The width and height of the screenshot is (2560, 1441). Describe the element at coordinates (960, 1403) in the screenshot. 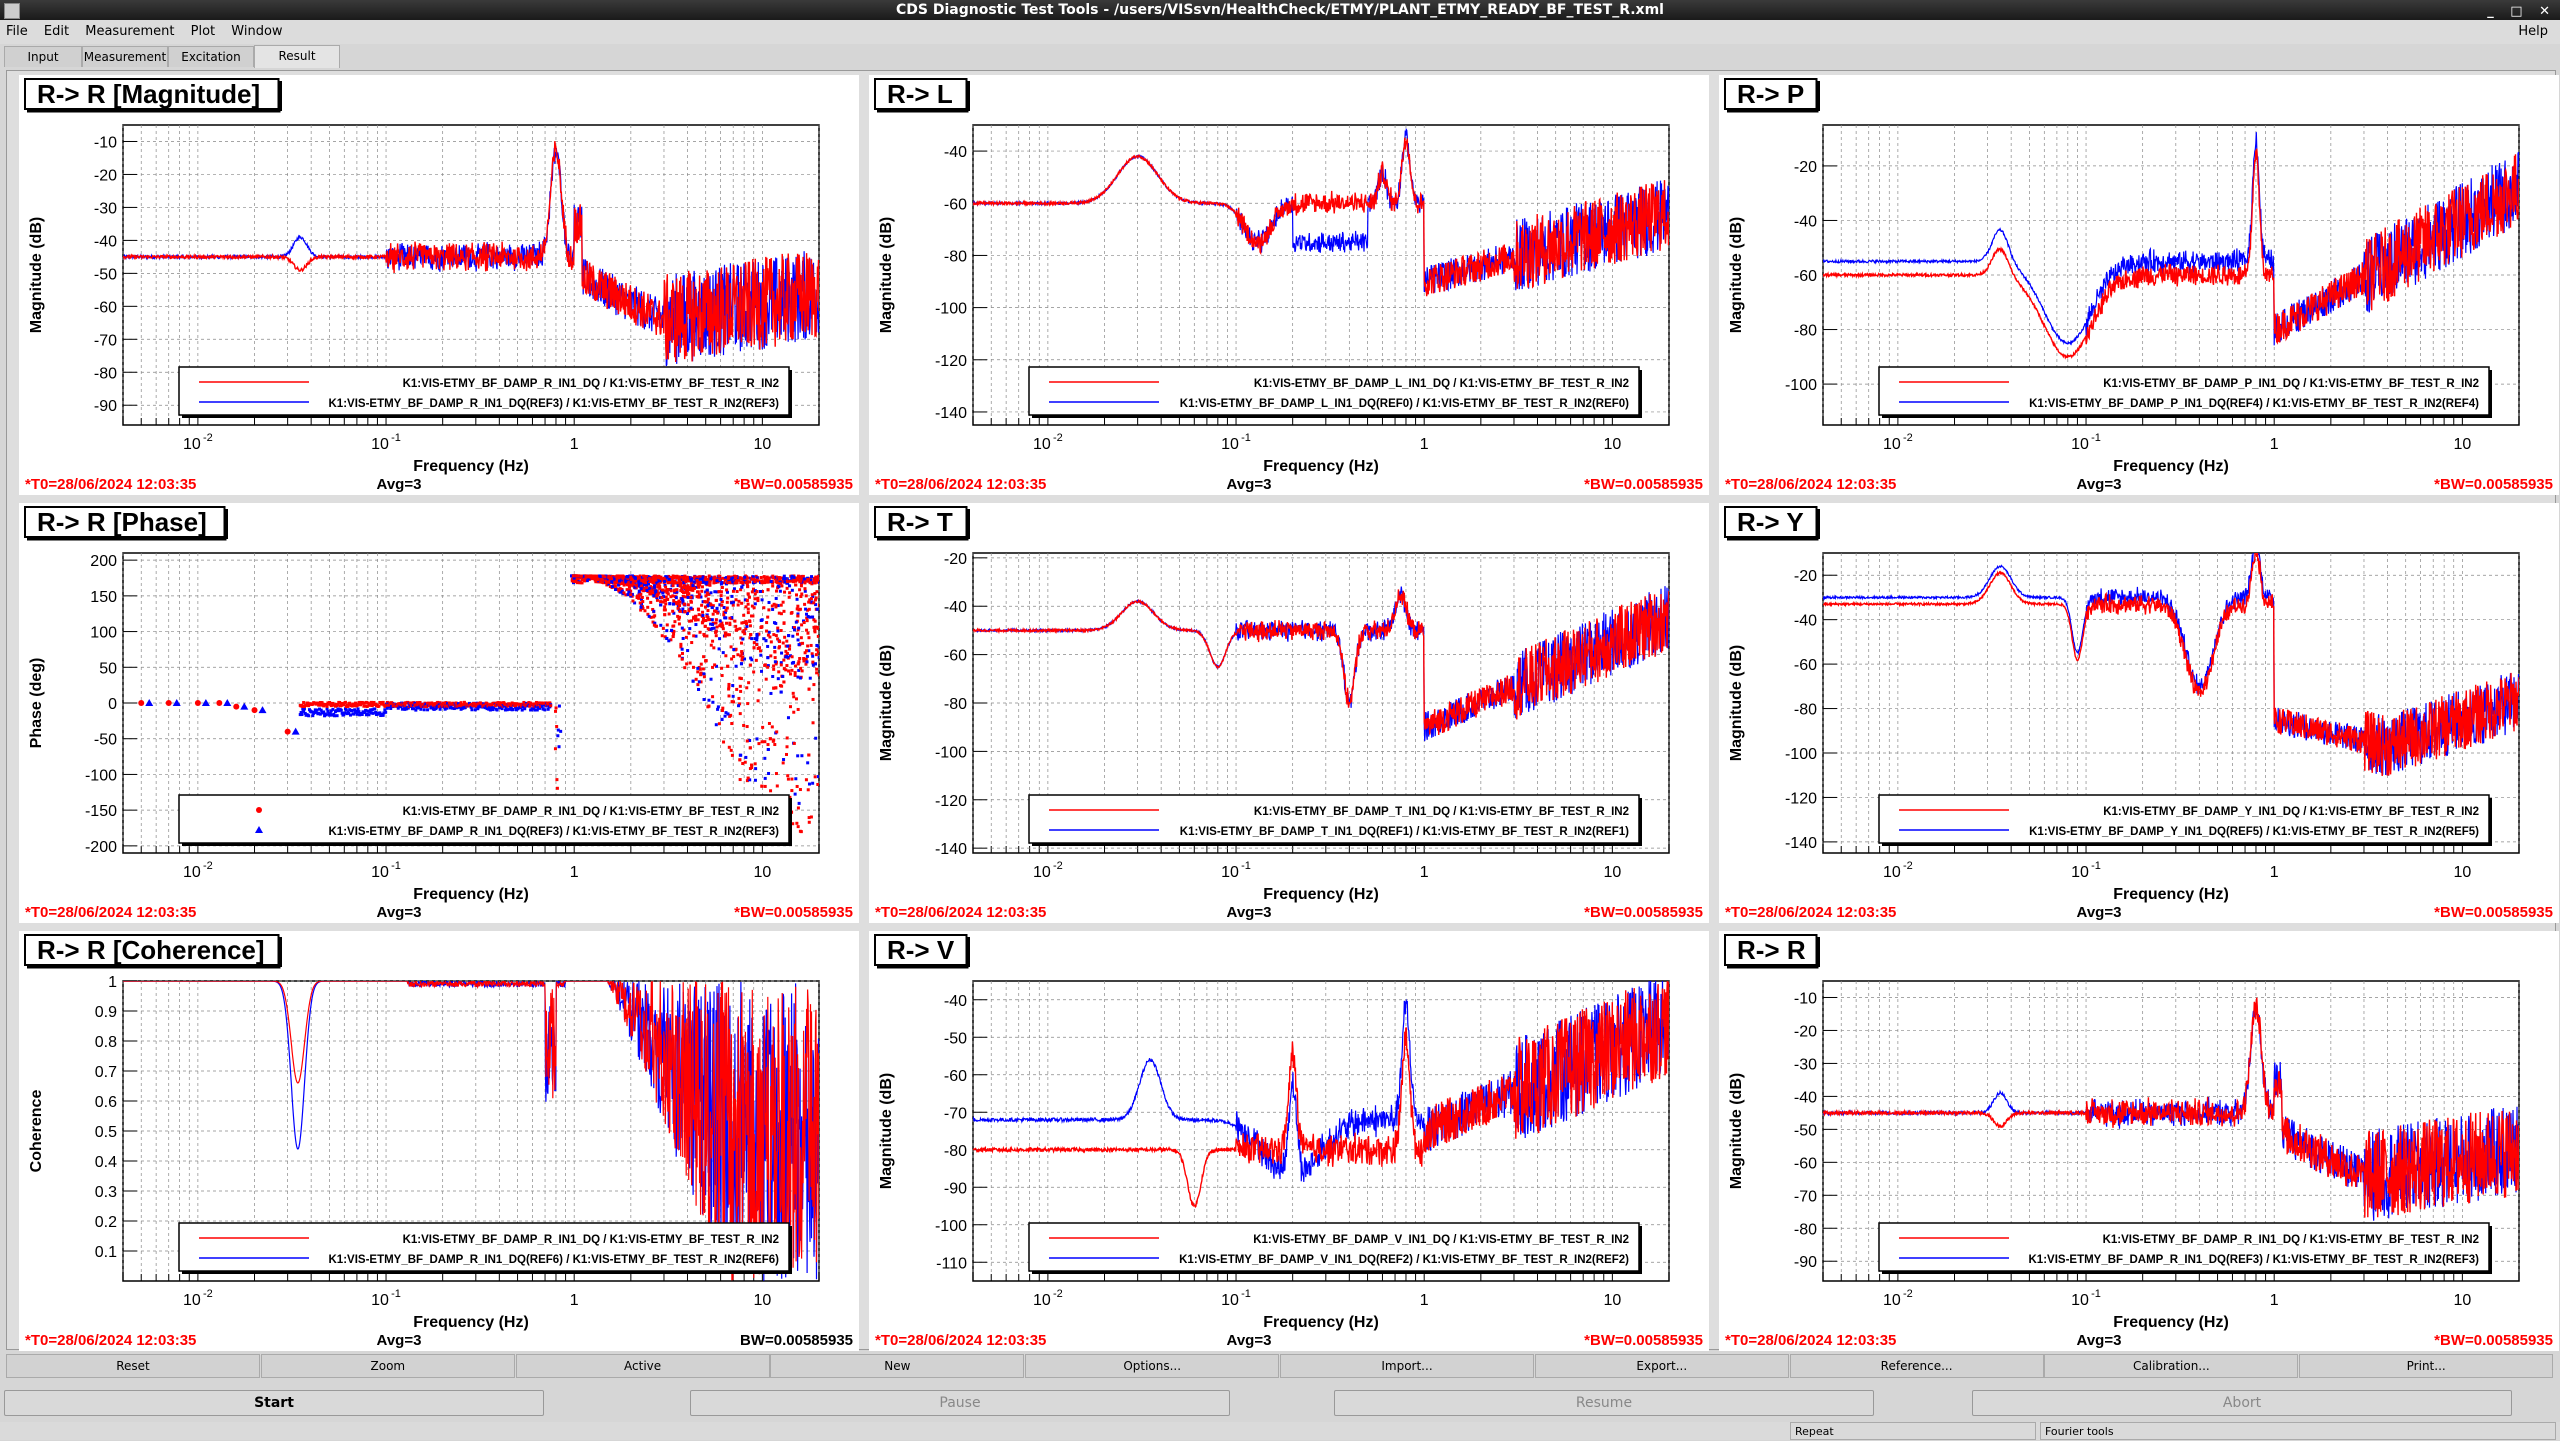

I see `pause-button: Pause` at that location.